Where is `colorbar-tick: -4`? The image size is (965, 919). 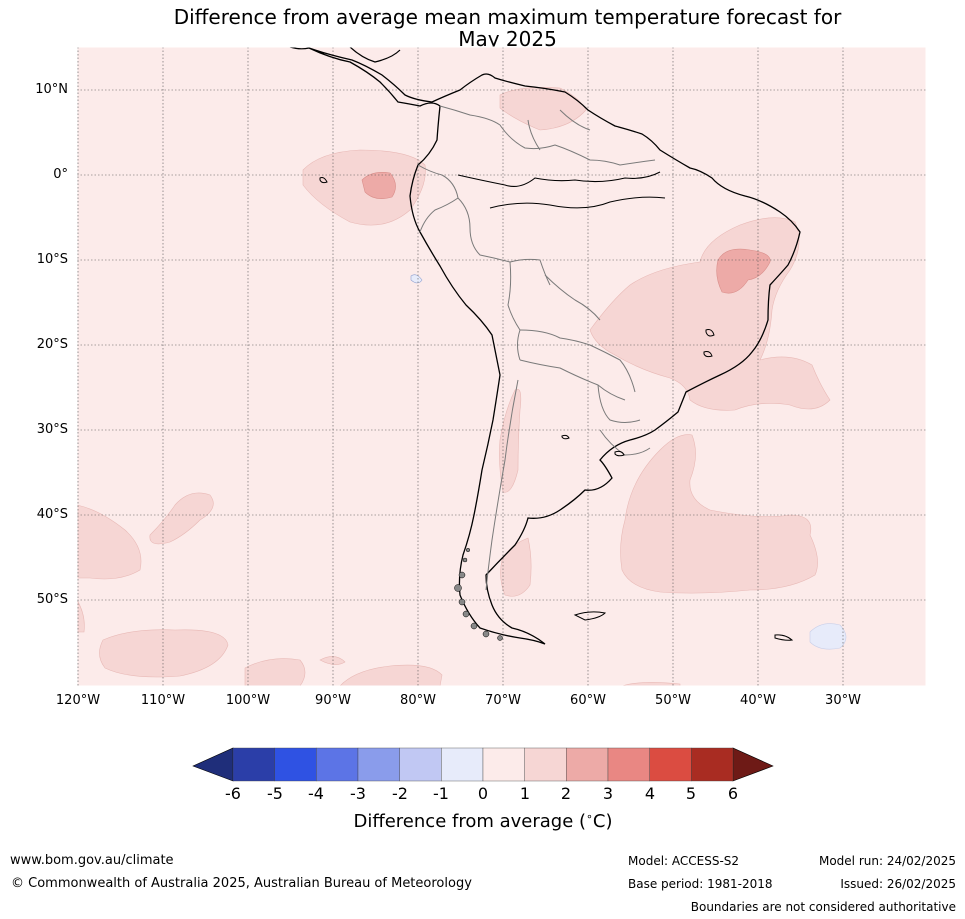
colorbar-tick: -4 is located at coordinates (316, 793).